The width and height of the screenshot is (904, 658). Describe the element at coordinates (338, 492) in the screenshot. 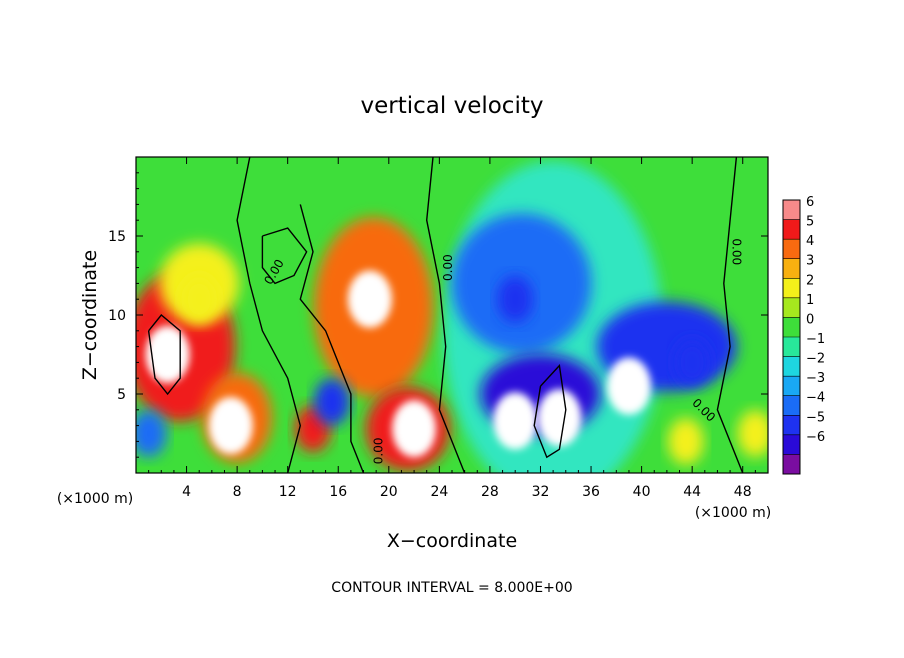

I see `x-tick-label: 16` at that location.